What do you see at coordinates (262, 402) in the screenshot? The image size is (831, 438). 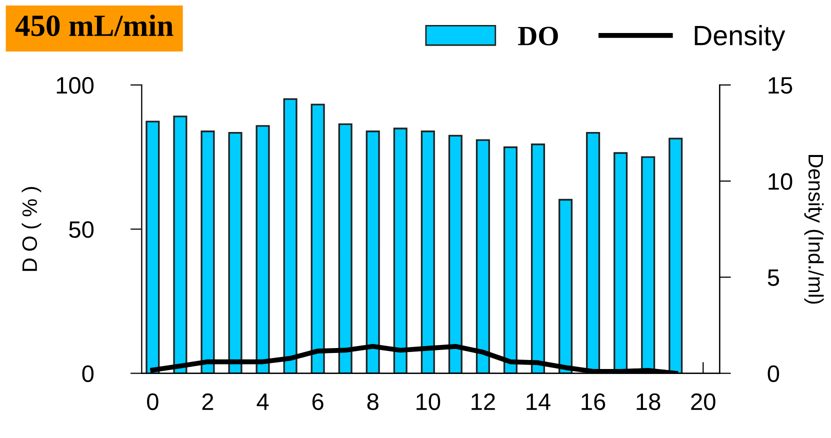 I see `x-tick-label: 4` at bounding box center [262, 402].